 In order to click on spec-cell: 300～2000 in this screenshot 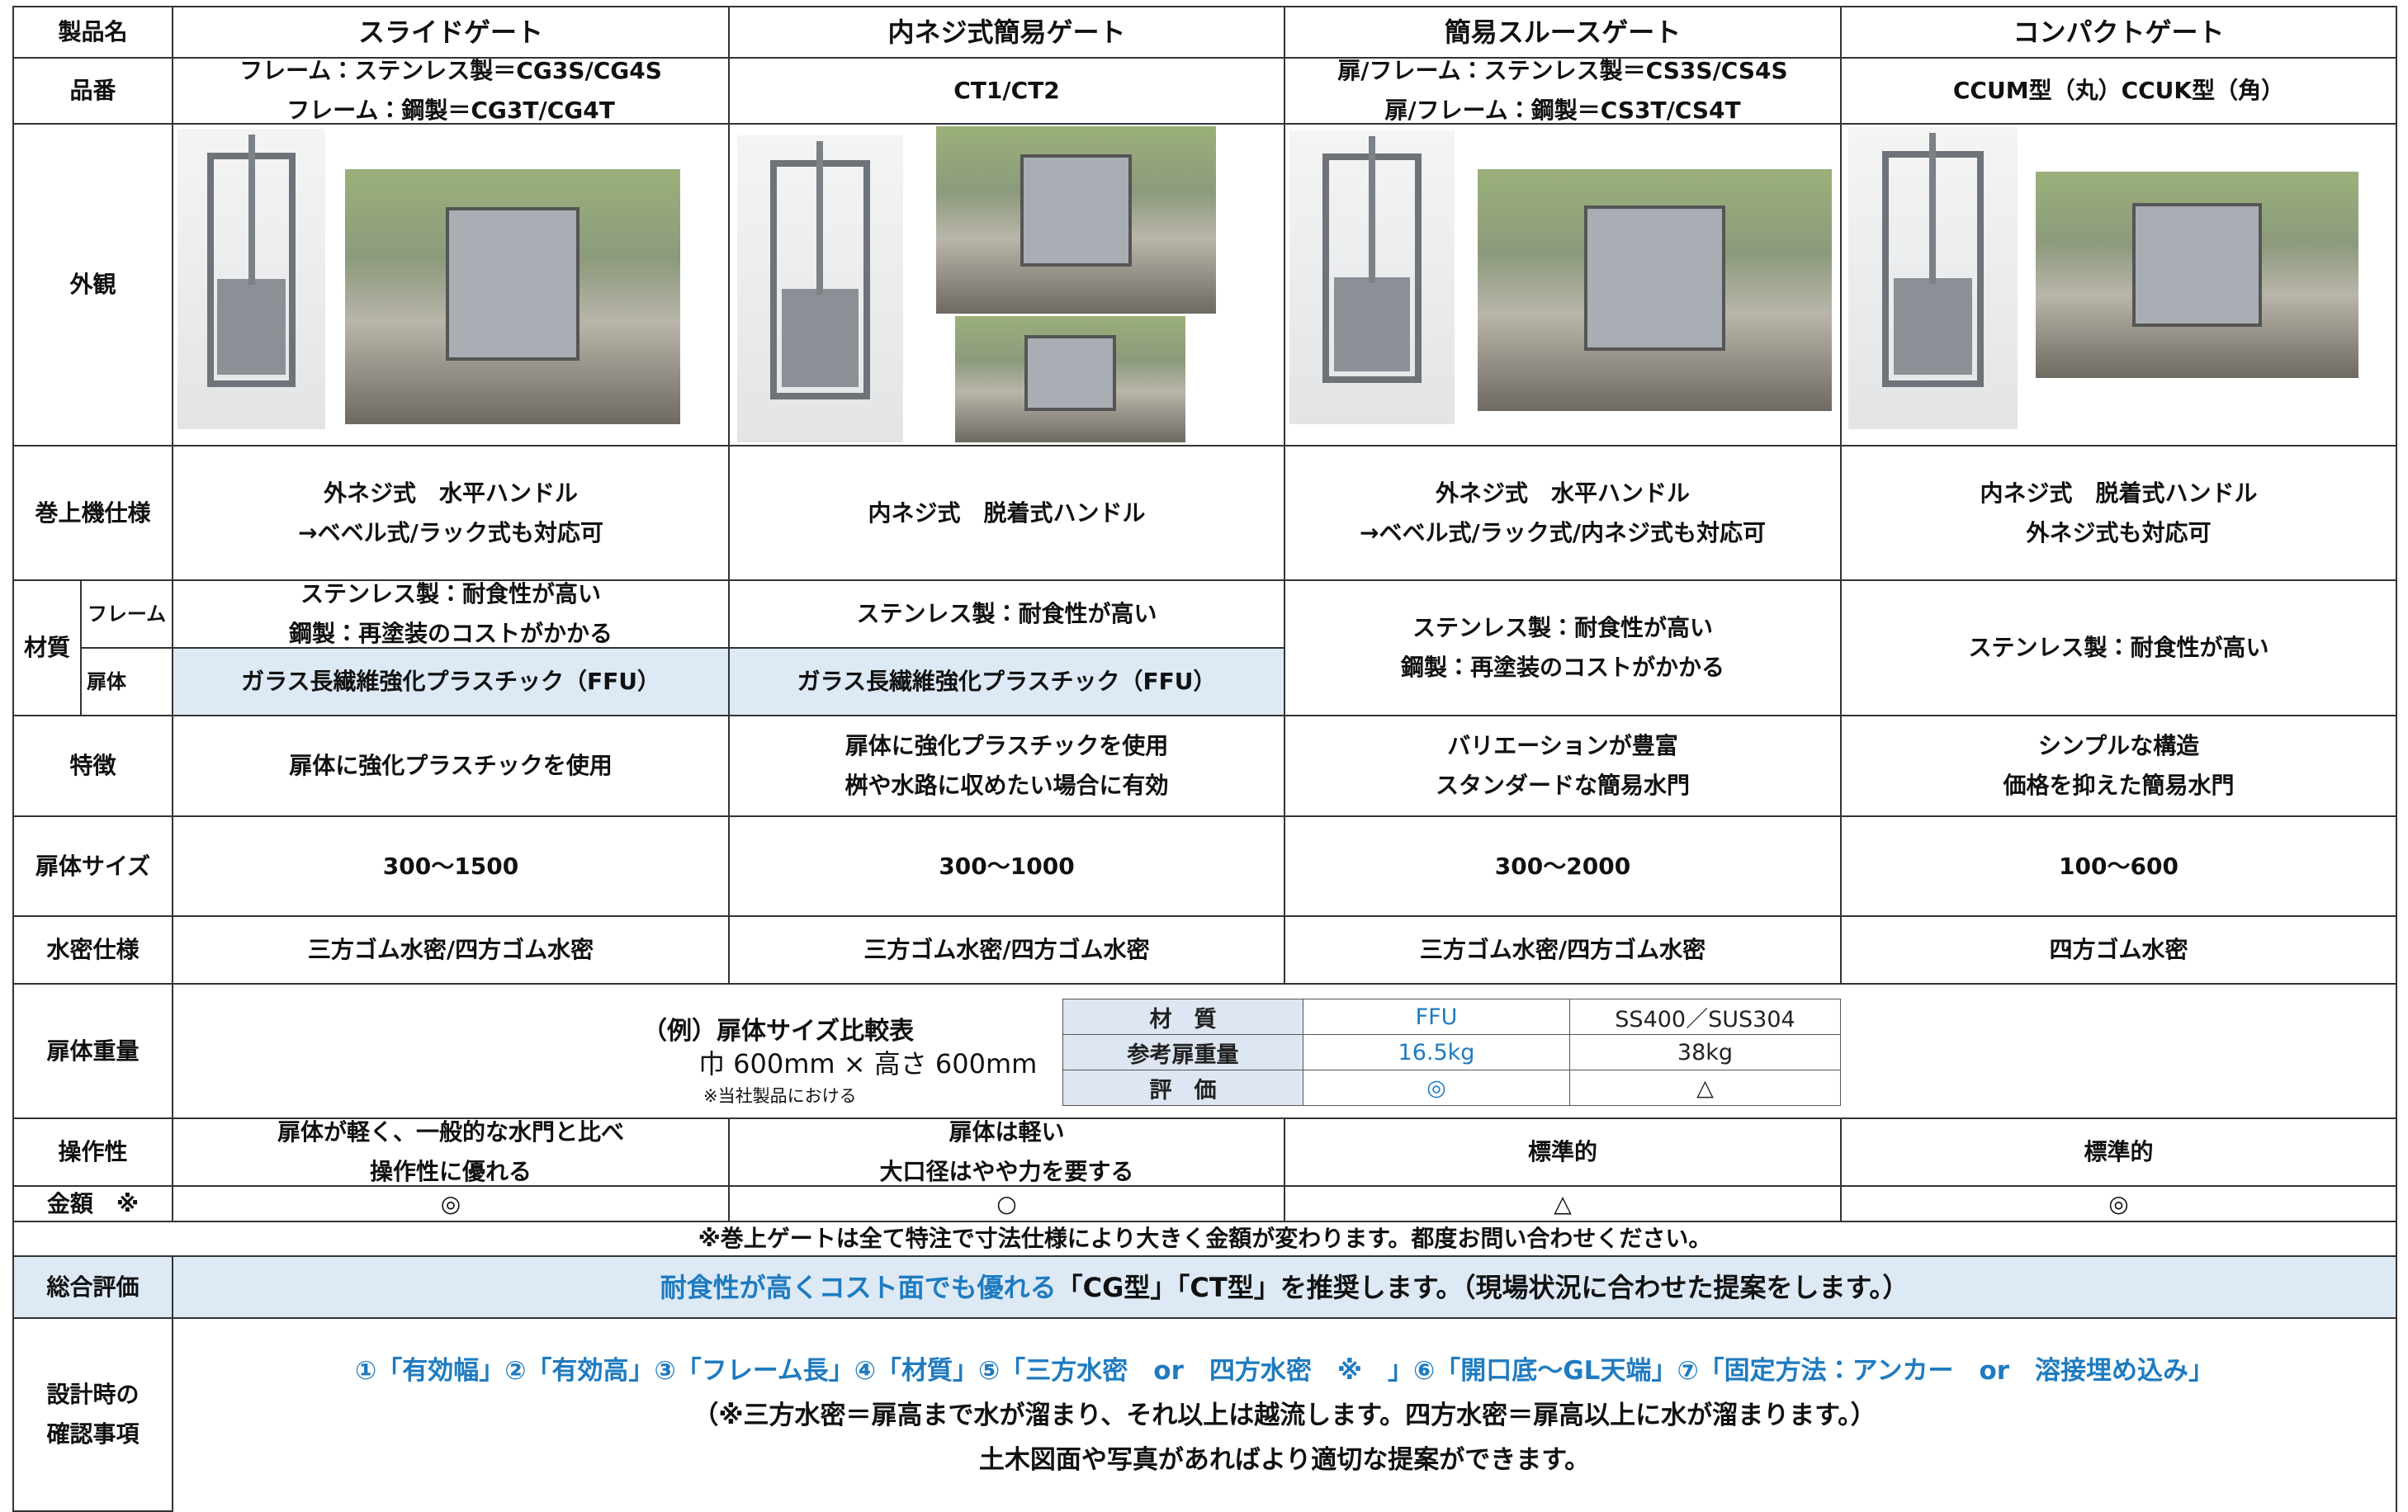, I will do `click(1563, 866)`.